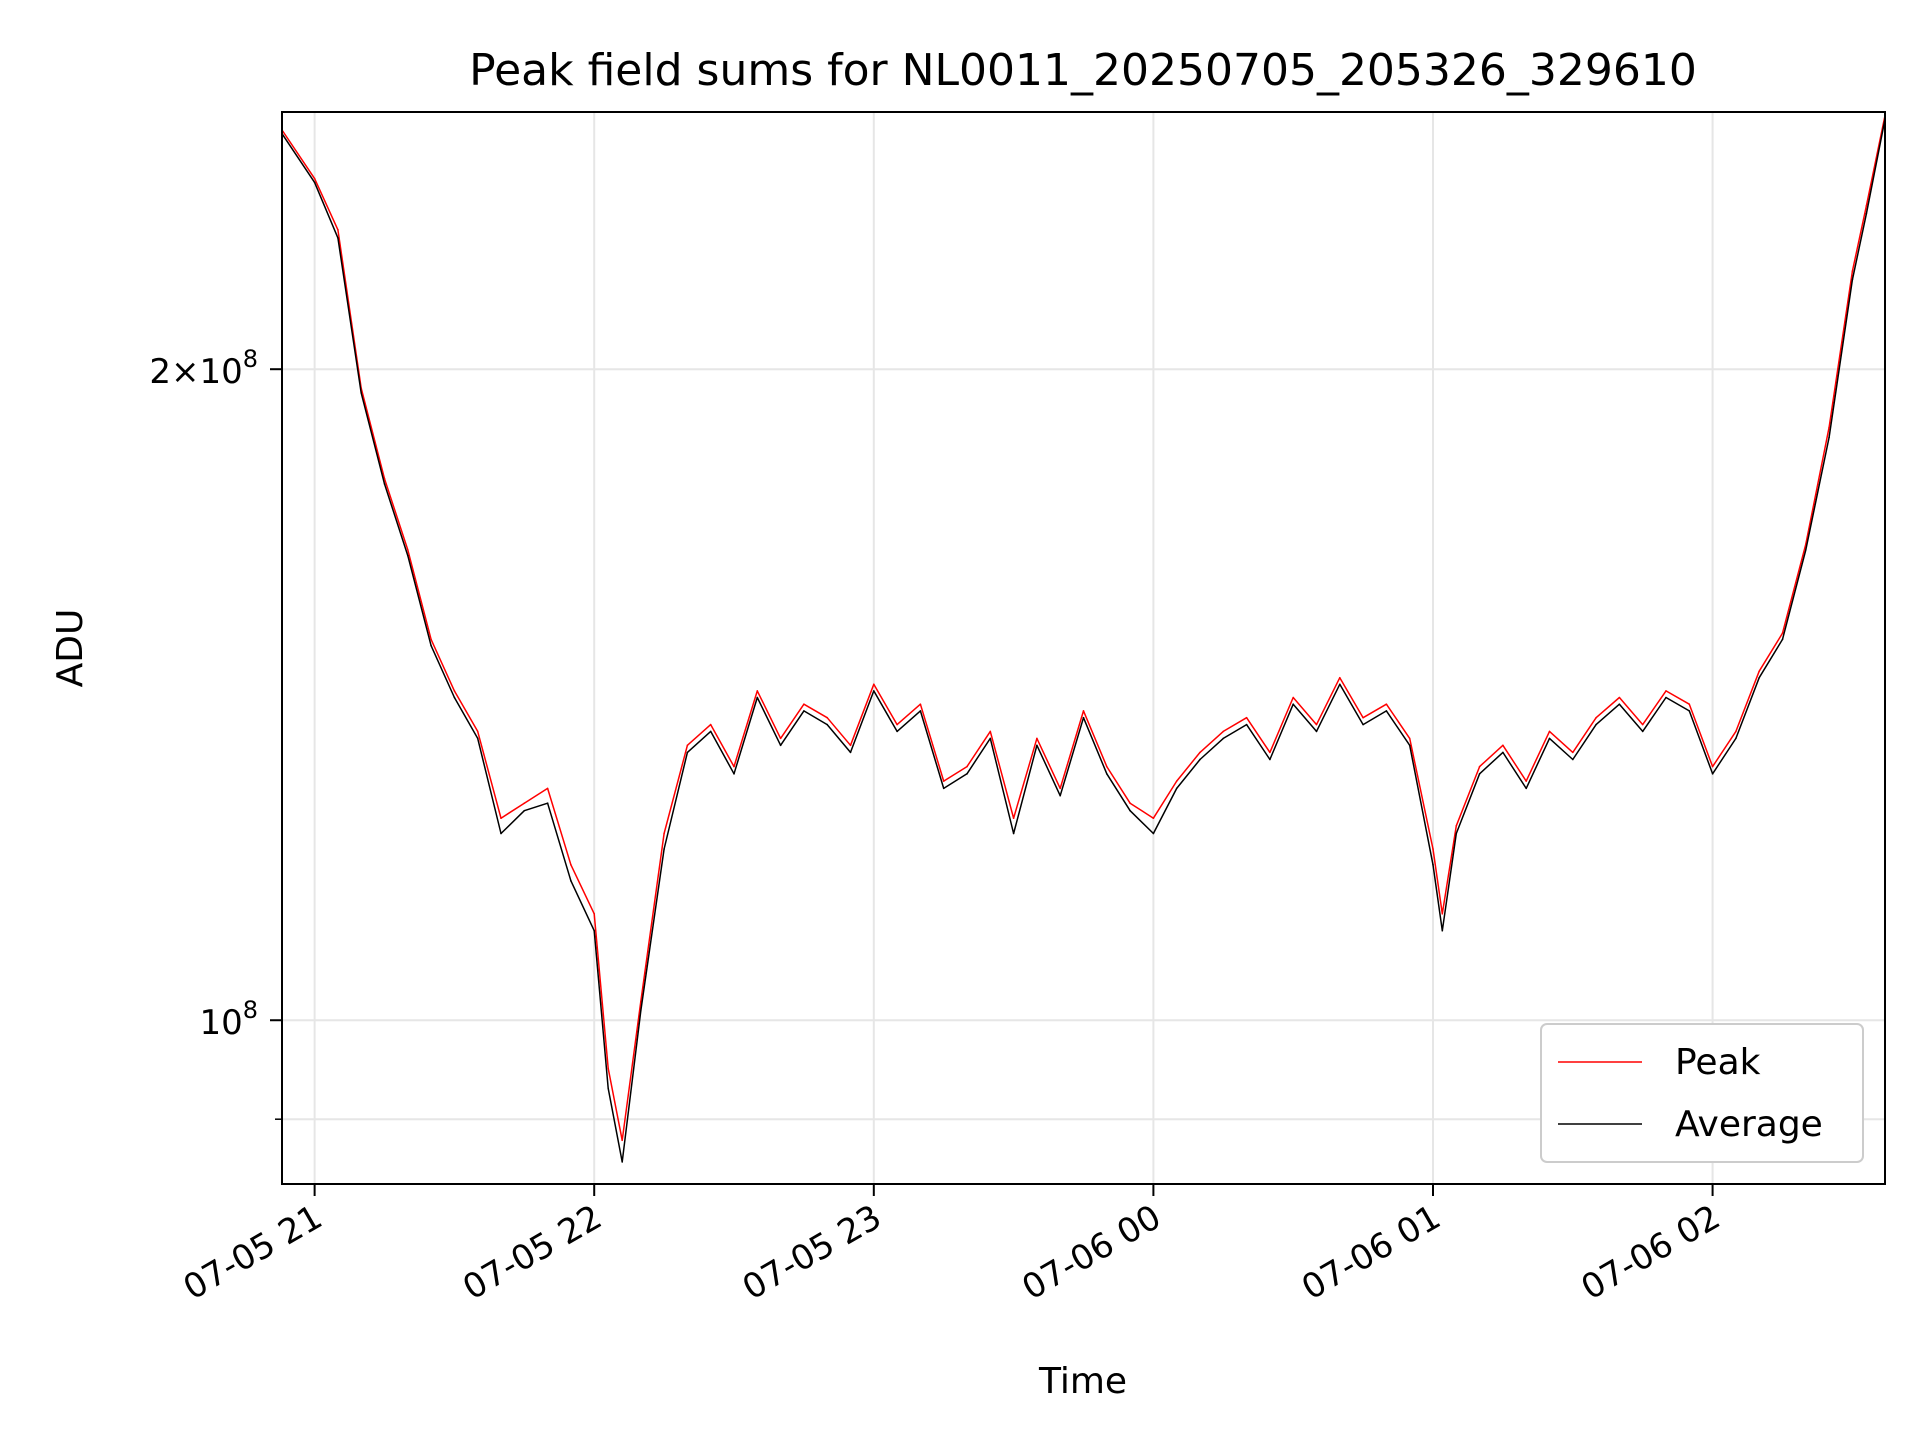 The width and height of the screenshot is (1920, 1440). I want to click on x-axis-label: Time, so click(1082, 1381).